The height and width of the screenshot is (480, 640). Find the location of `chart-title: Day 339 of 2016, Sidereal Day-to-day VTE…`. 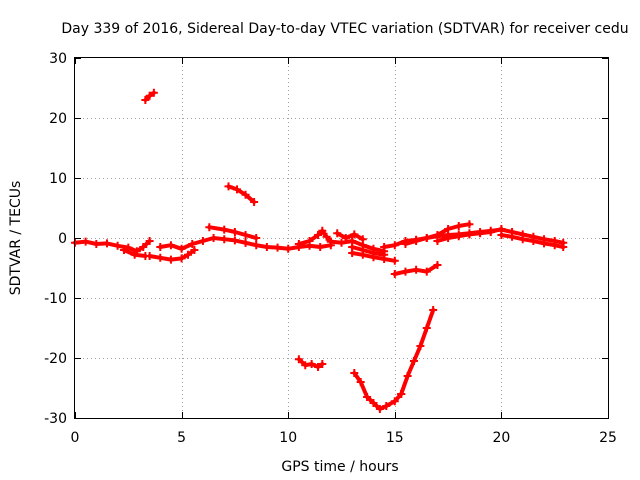

chart-title: Day 339 of 2016, Sidereal Day-to-day VTE… is located at coordinates (344, 29).